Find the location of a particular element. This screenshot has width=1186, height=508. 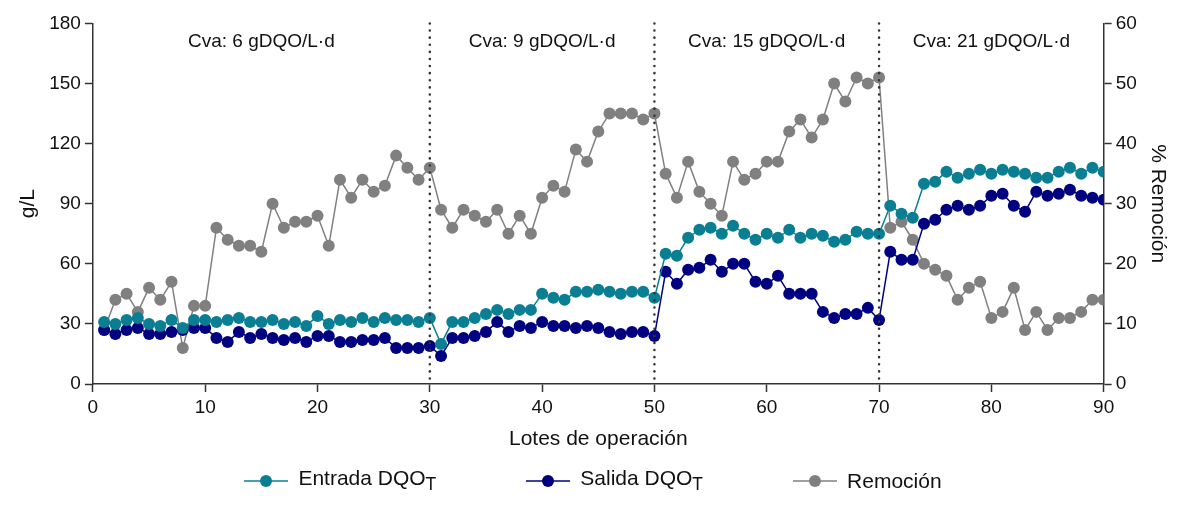

annotation: Cva: 15 gDQO/L·d is located at coordinates (767, 40).